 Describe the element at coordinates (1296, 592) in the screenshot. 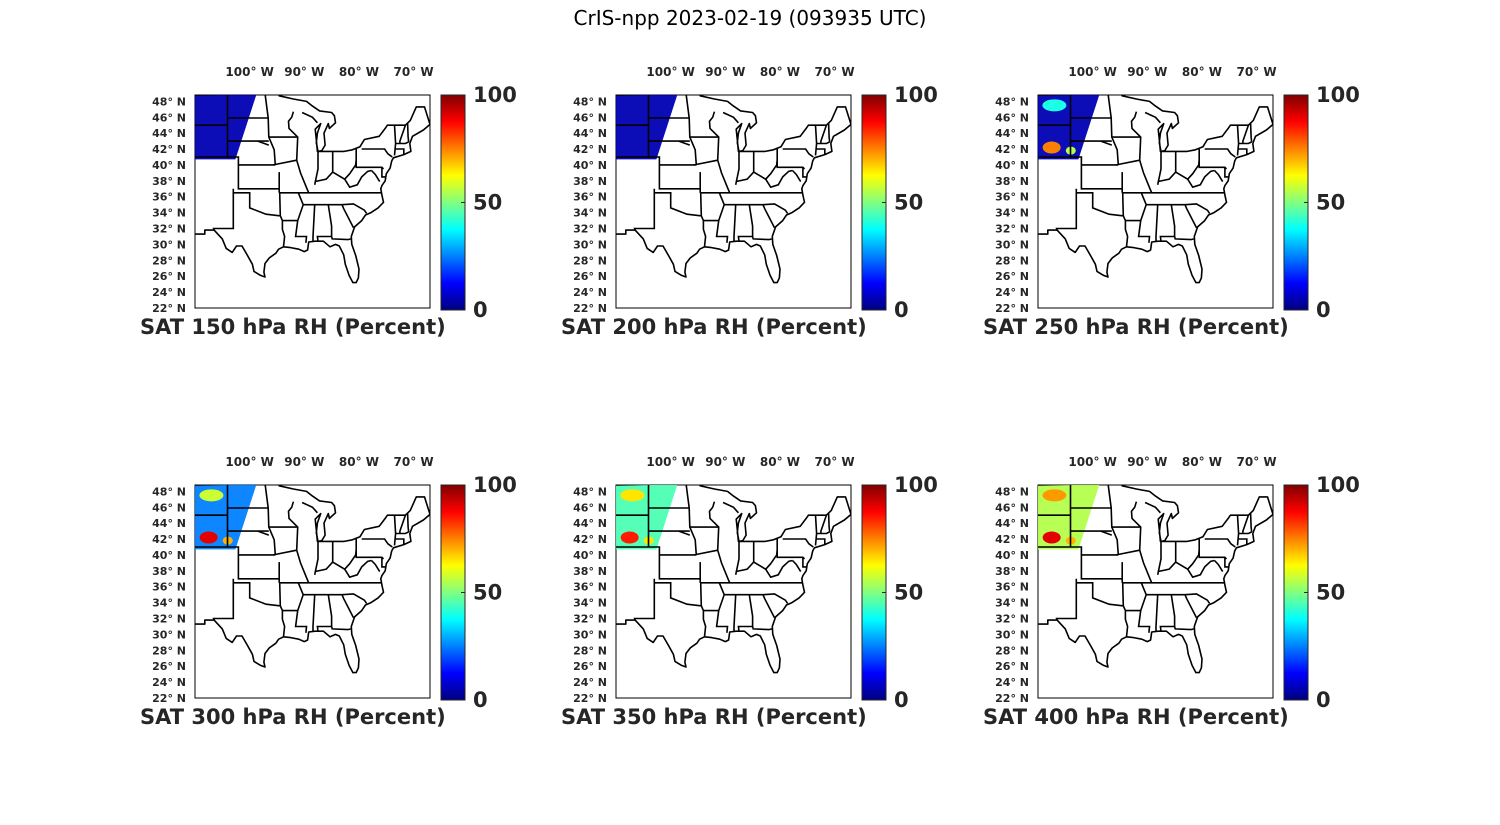

I see `colorbar` at that location.